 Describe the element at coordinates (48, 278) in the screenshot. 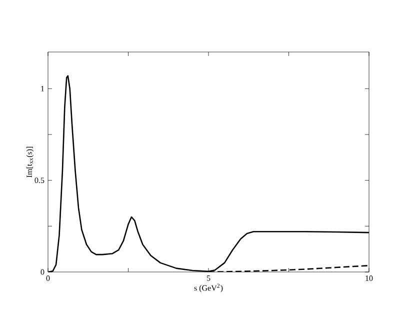

I see `x-tick-label: 0` at that location.